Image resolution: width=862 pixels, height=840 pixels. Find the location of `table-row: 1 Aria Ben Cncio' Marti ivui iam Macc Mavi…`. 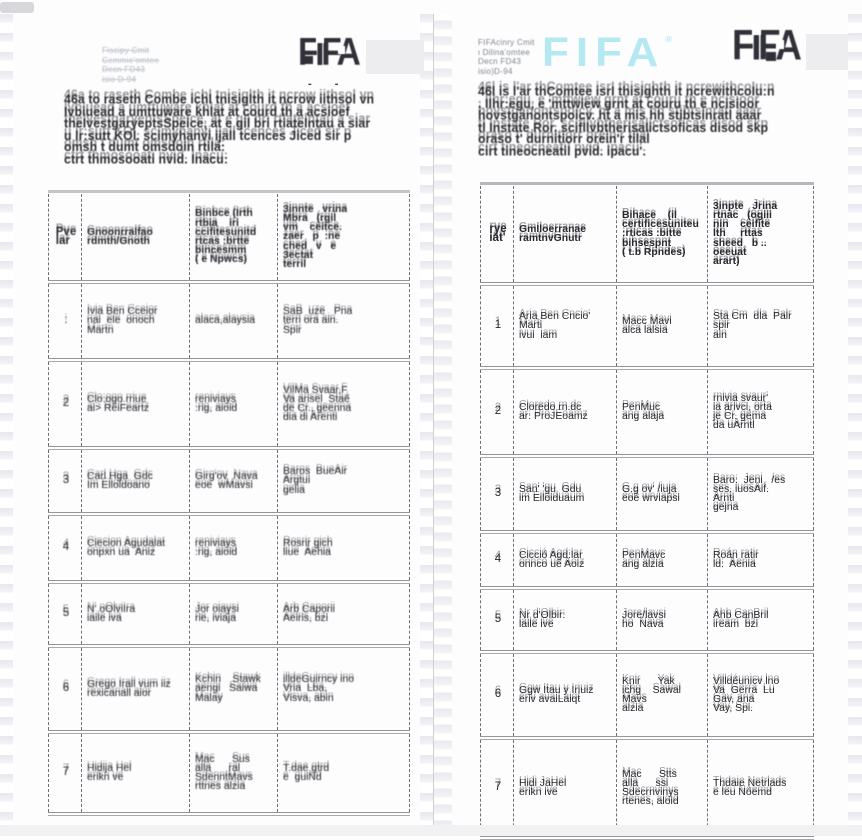

table-row: 1 Aria Ben Cncio' Marti ivui iam Macc Mavi… is located at coordinates (647, 326).